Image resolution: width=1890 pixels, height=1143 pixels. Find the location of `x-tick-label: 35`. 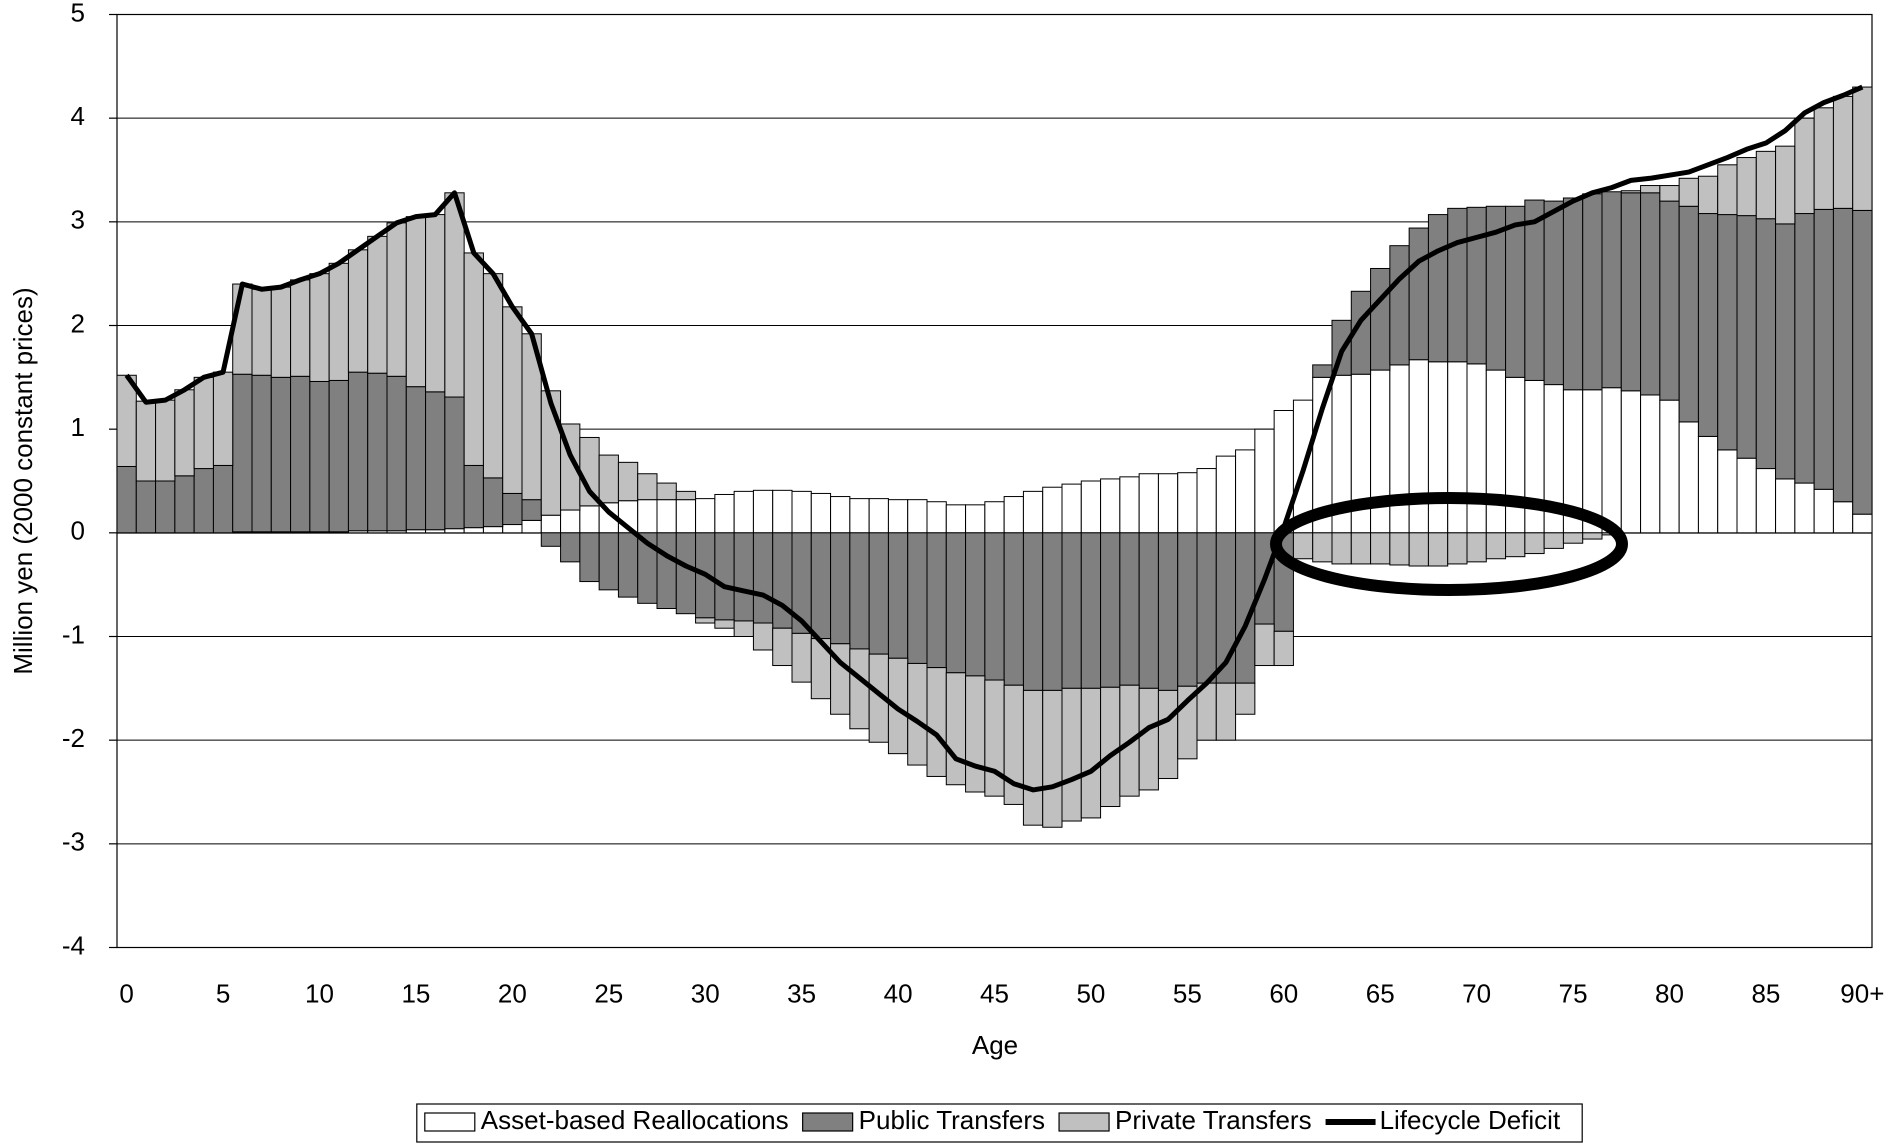

x-tick-label: 35 is located at coordinates (801, 993).